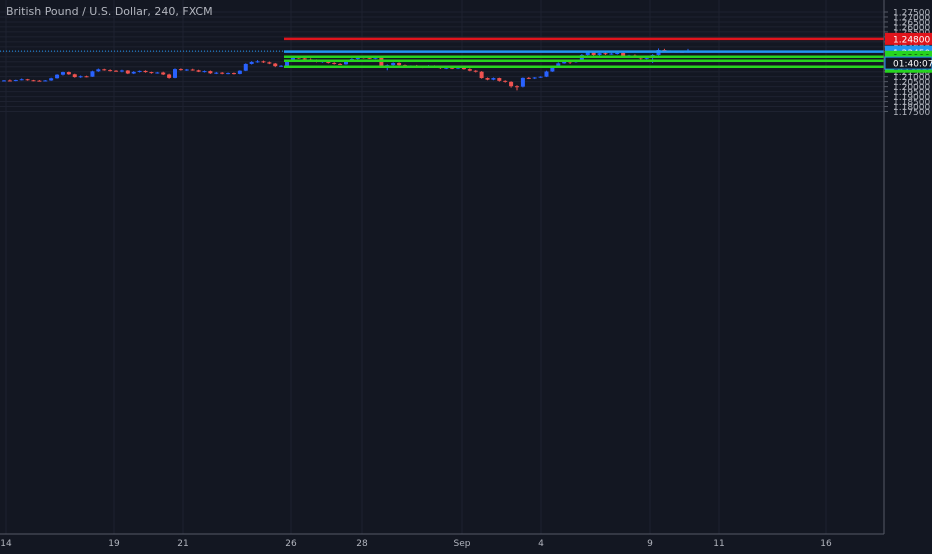 This screenshot has height=554, width=932. I want to click on price-tick-label: 1.17500, so click(911, 113).